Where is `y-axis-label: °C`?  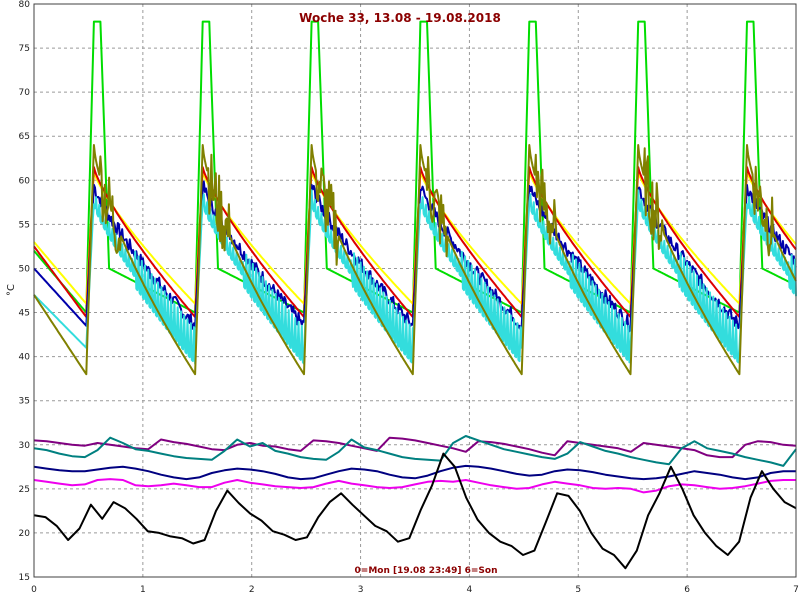
y-axis-label: °C is located at coordinates (11, 290).